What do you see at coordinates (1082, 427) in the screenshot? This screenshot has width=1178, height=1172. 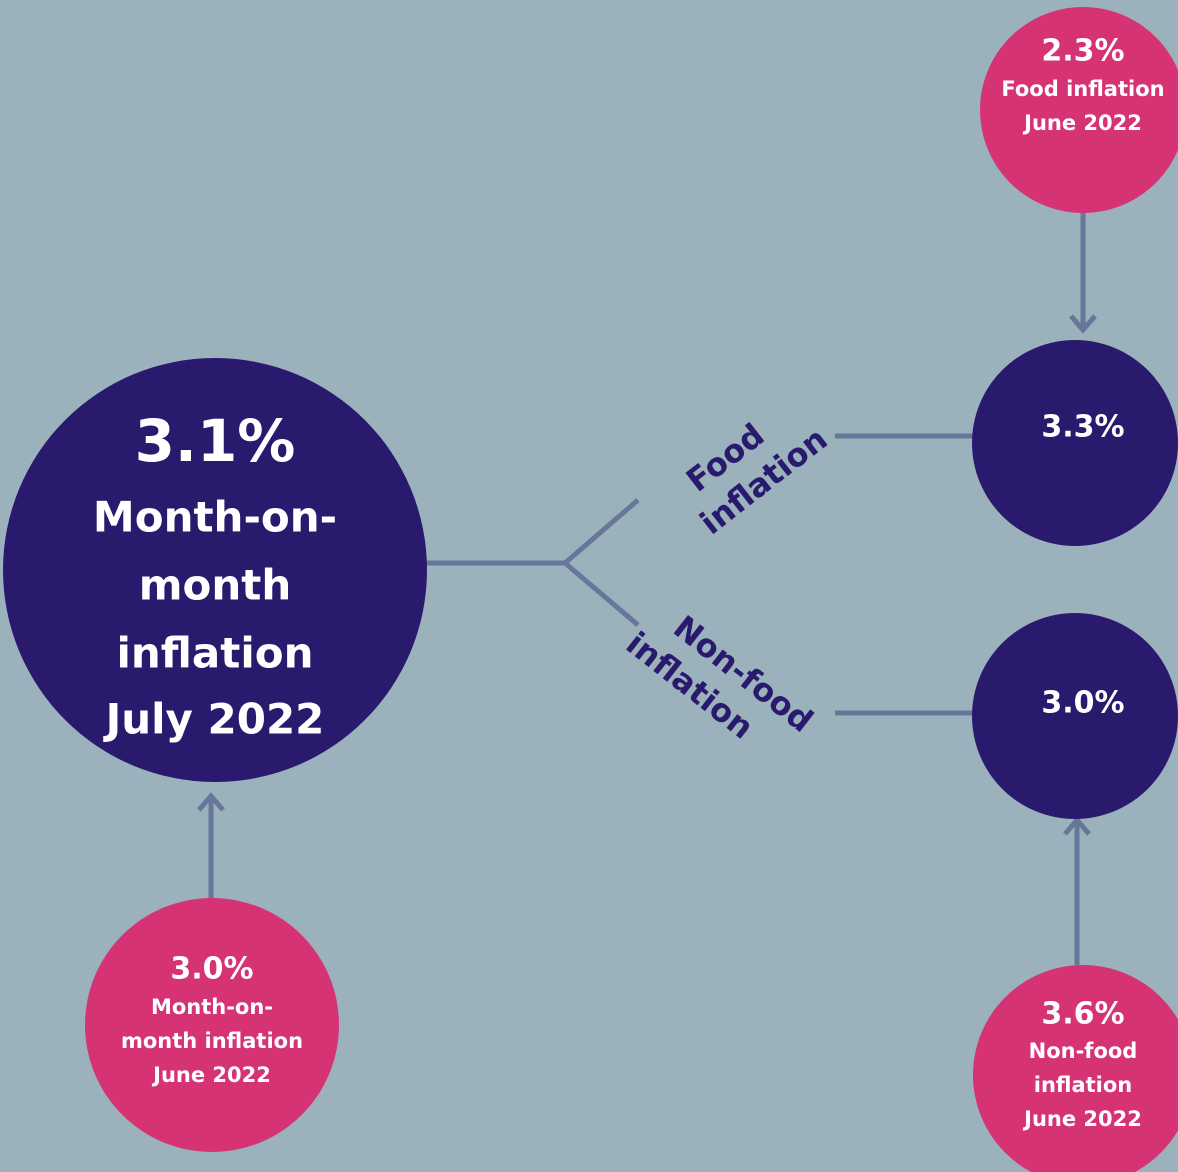 I see `node-value: 3.3%` at bounding box center [1082, 427].